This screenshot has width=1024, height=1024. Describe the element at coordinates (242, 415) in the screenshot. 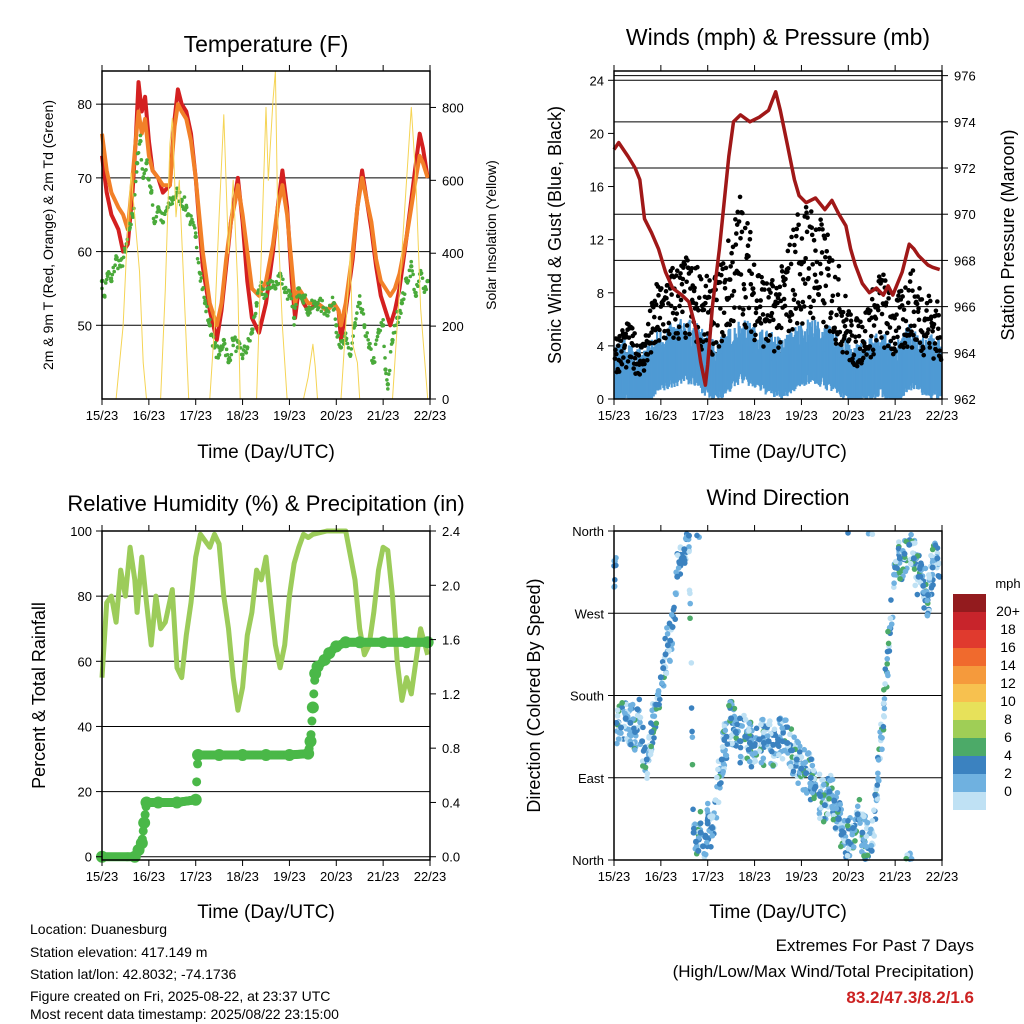

I see `x-tick-label: 18/23` at that location.